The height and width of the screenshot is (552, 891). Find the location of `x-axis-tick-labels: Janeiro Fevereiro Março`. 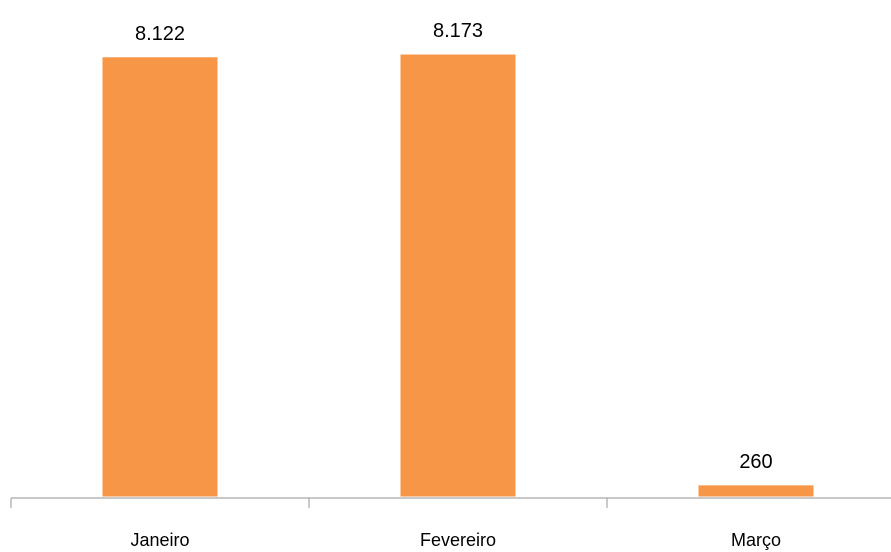

x-axis-tick-labels: Janeiro Fevereiro Março is located at coordinates (455, 540).